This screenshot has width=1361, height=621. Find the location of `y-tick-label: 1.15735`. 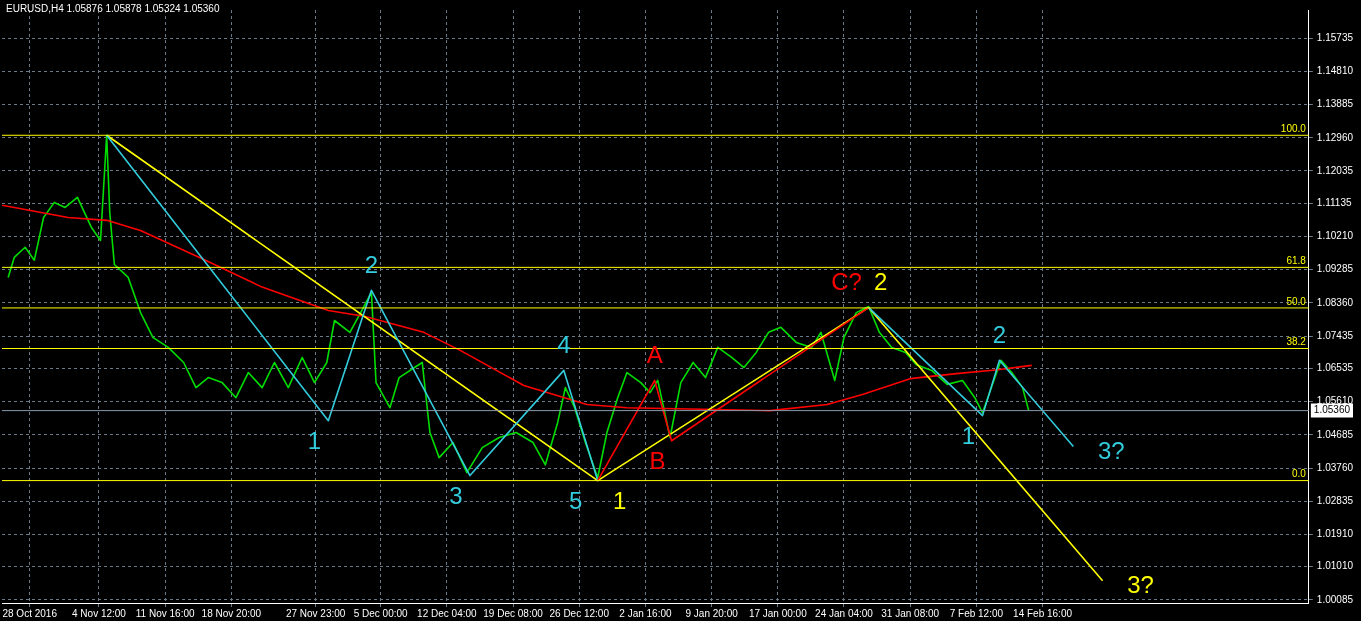

y-tick-label: 1.15735 is located at coordinates (1335, 37).